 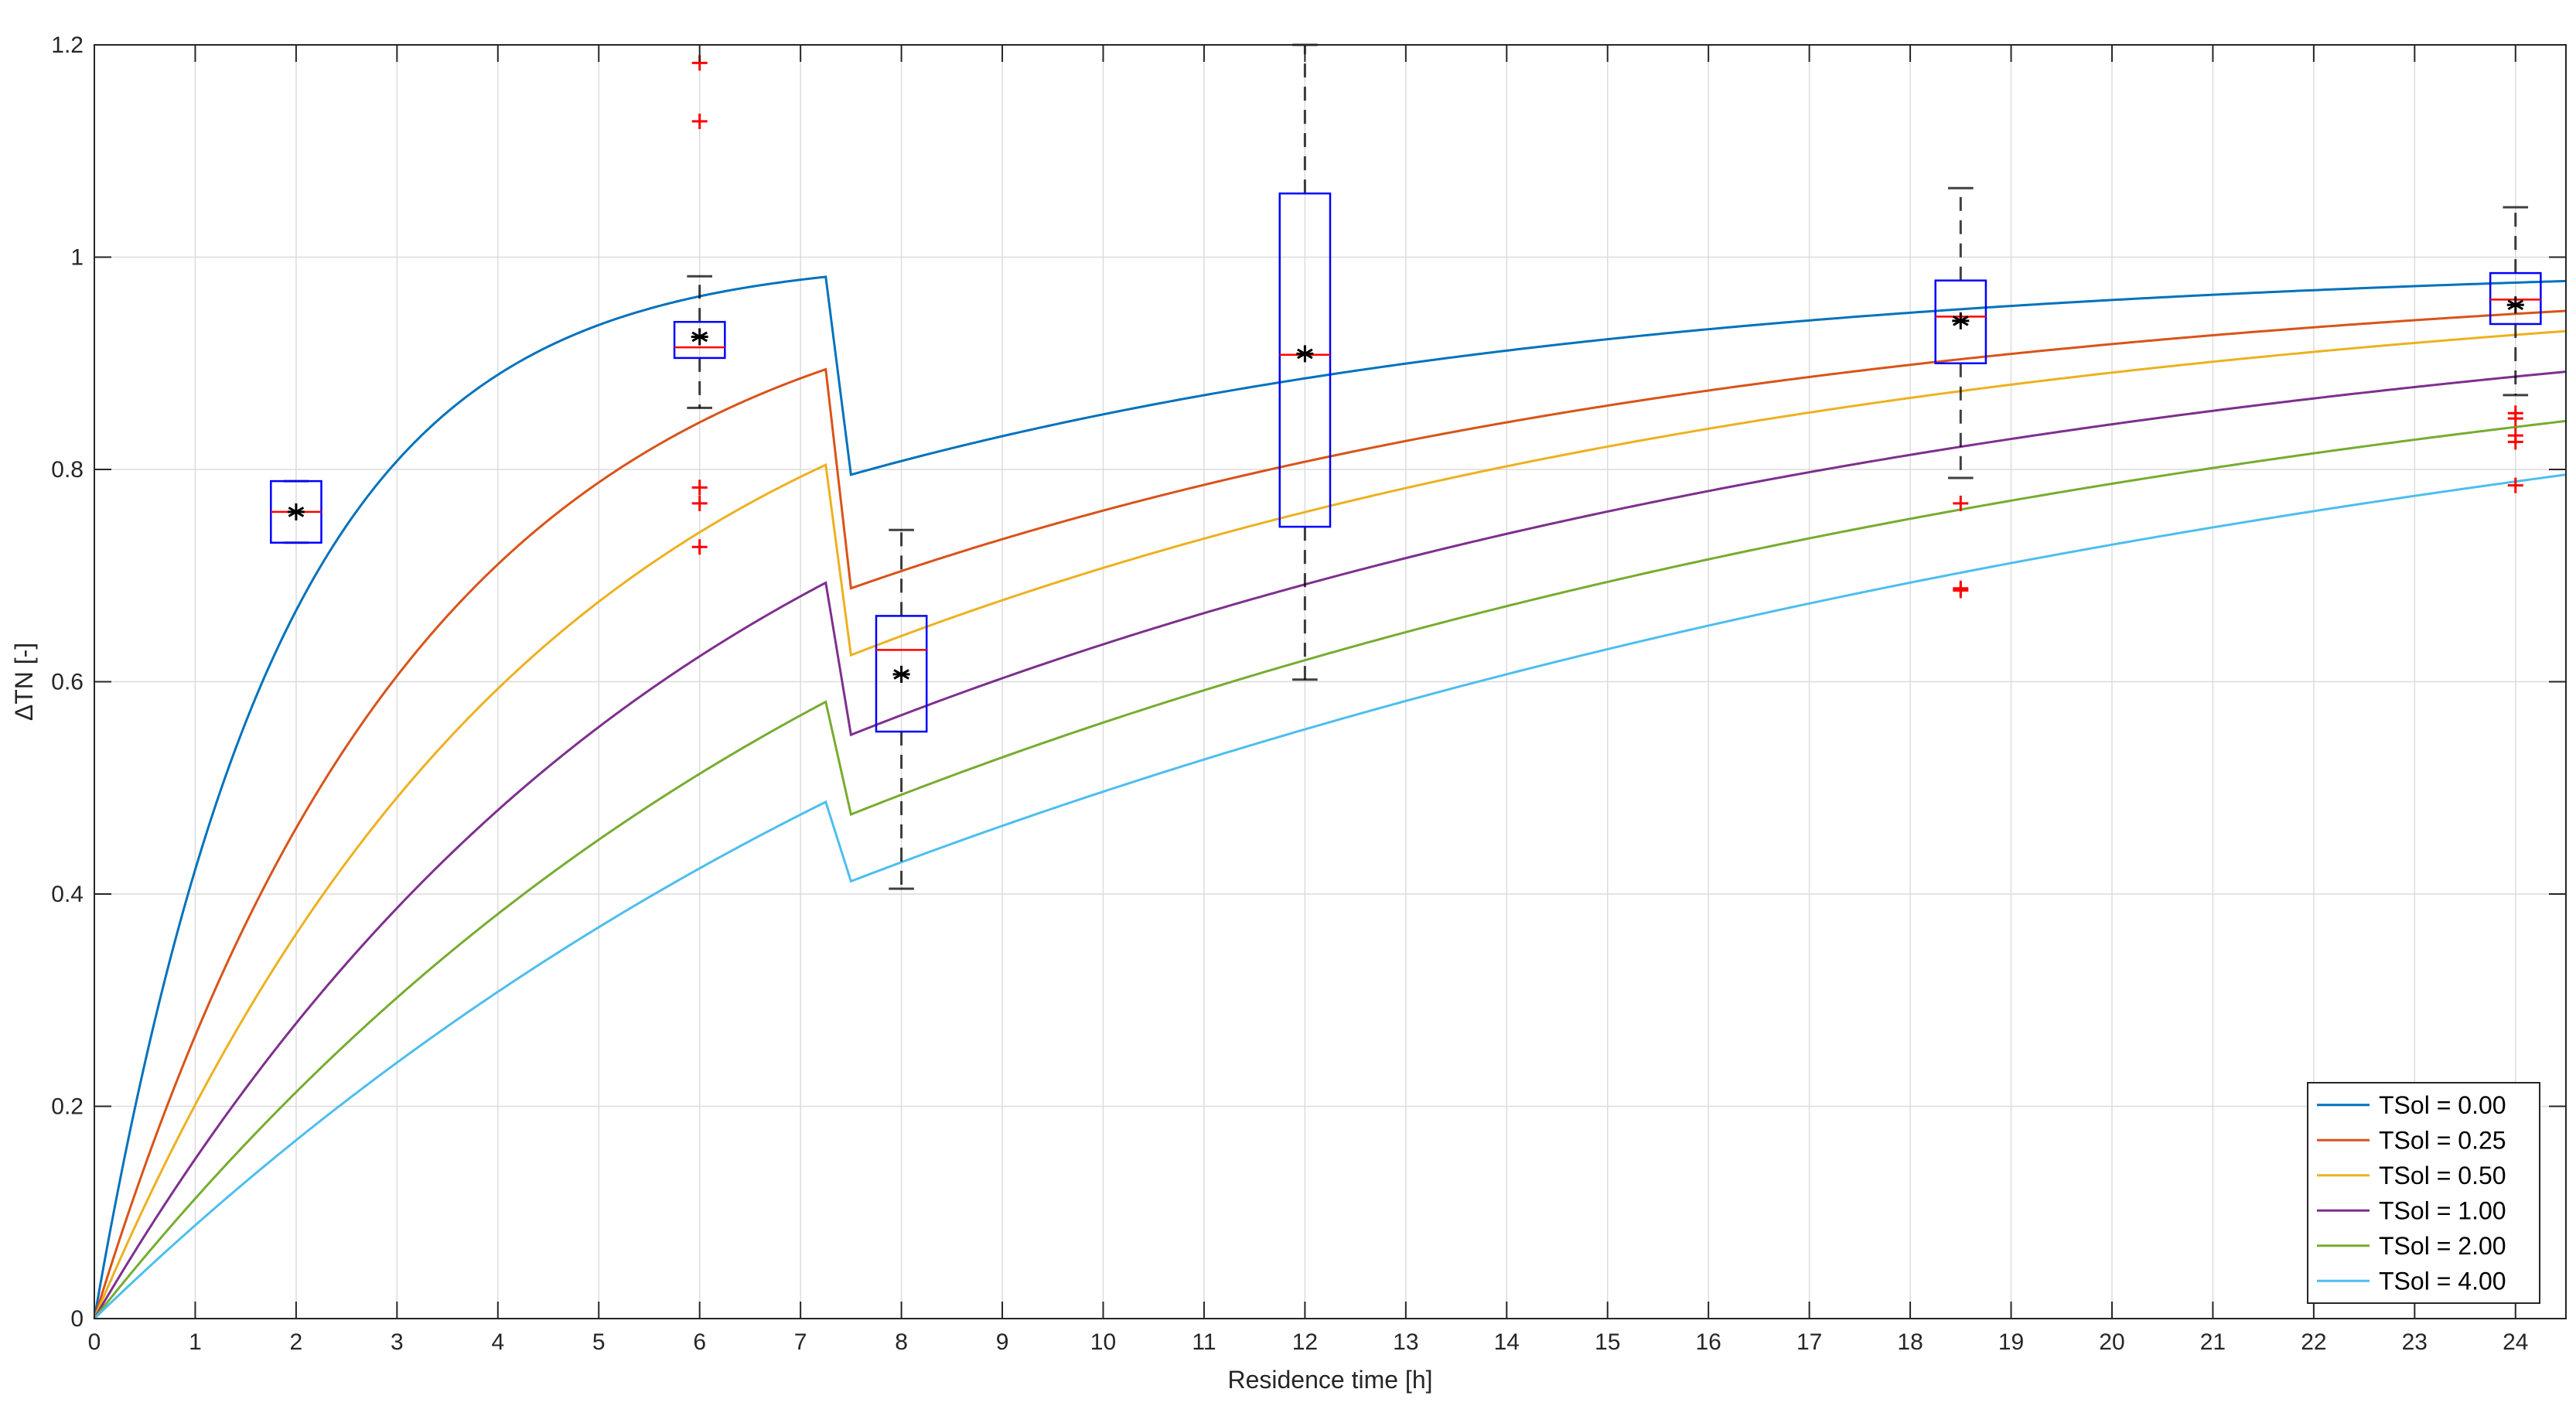 I want to click on x-tick-label: 10, so click(x=1103, y=1342).